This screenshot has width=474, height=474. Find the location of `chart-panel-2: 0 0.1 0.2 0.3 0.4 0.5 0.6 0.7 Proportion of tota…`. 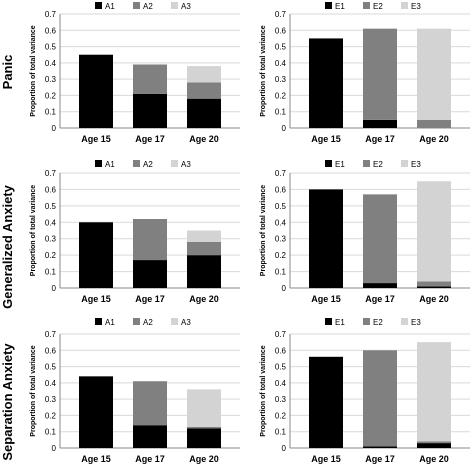

chart-panel-2: 0 0.1 0.2 0.3 0.4 0.5 0.6 0.7 Proportion of tota… is located at coordinates (365, 73).